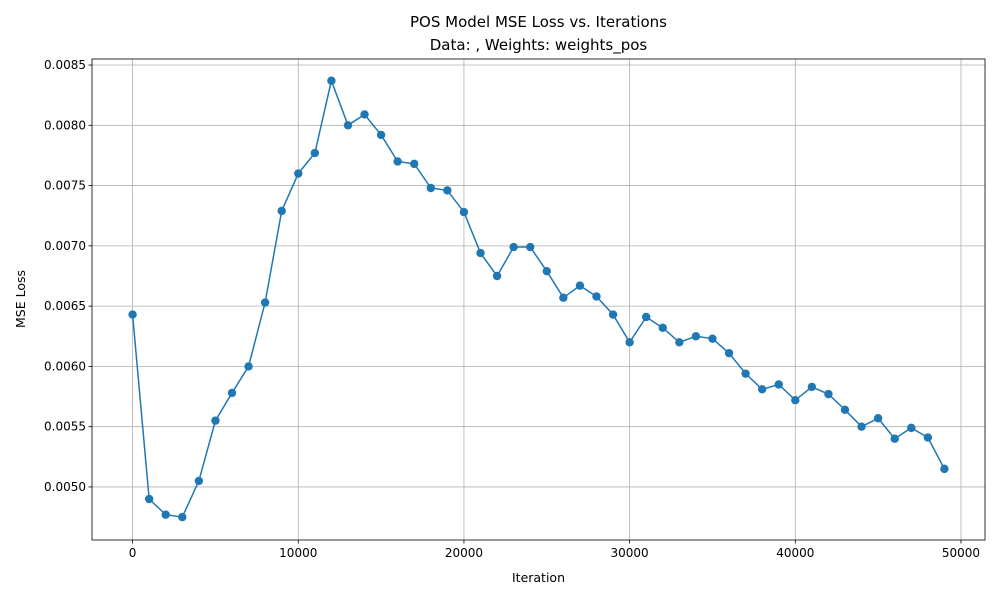  Describe the element at coordinates (630, 553) in the screenshot. I see `x-tick-label: 30000` at that location.